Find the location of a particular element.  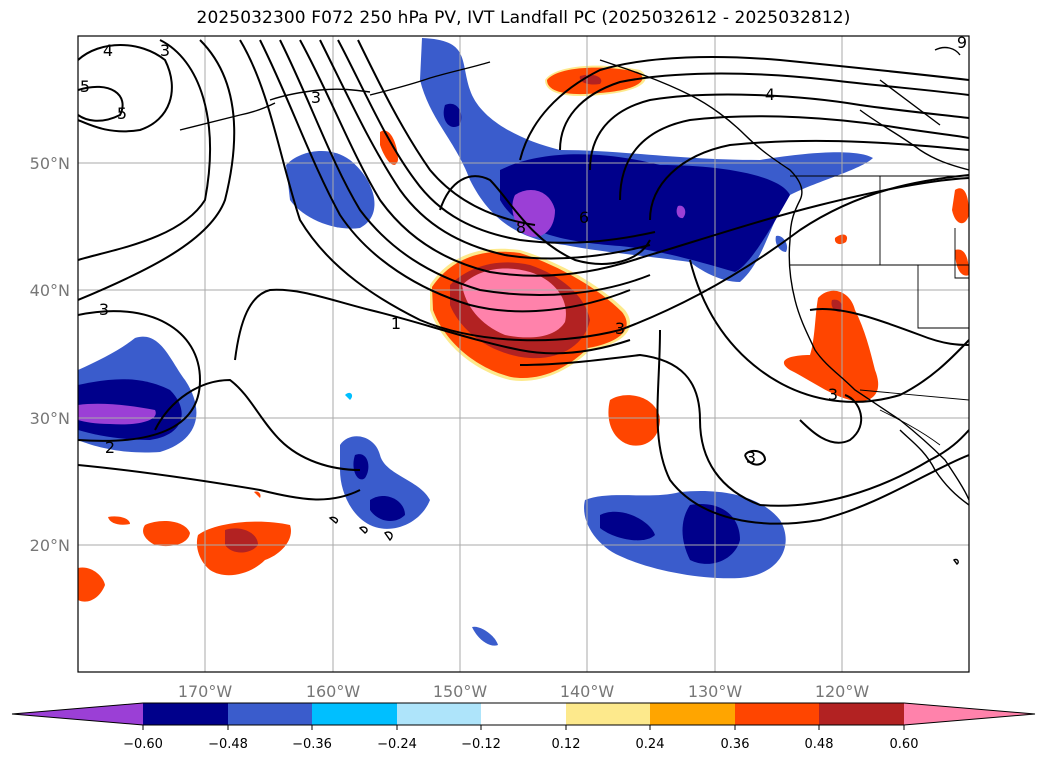

contour-label: 8 is located at coordinates (521, 227).